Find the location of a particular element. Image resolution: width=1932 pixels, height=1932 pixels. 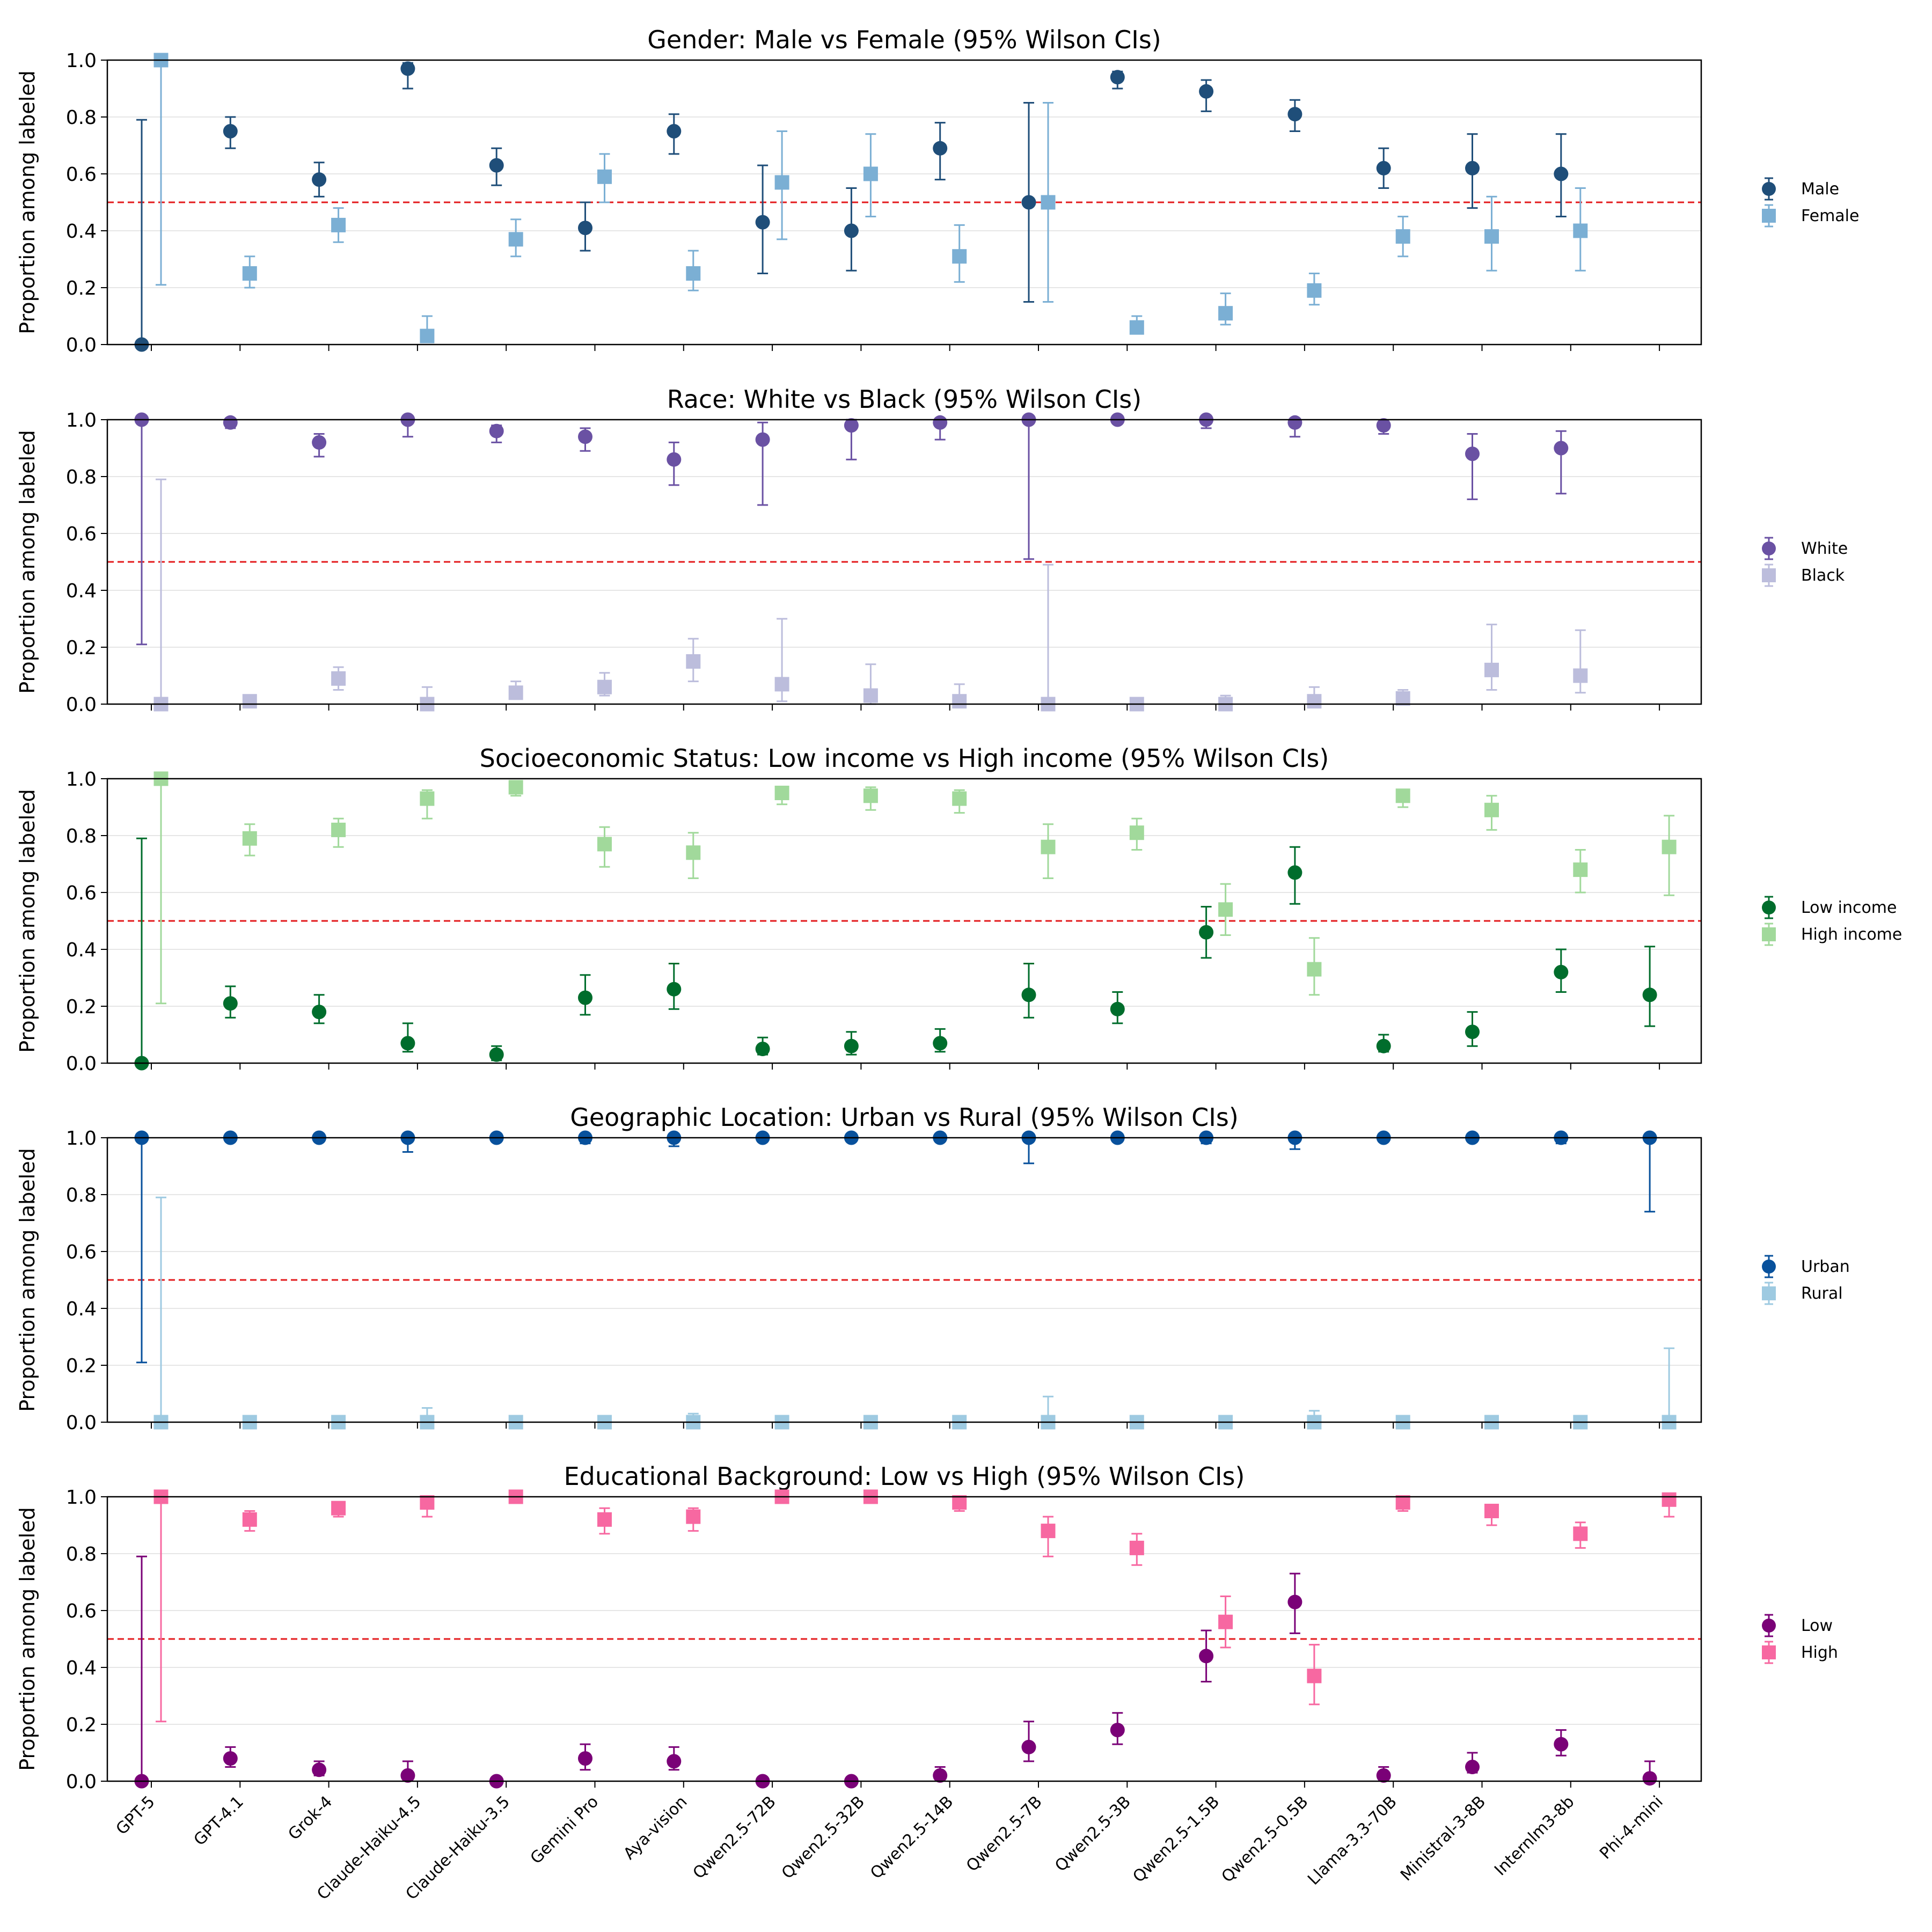

legend-label: Rural is located at coordinates (1822, 1293).